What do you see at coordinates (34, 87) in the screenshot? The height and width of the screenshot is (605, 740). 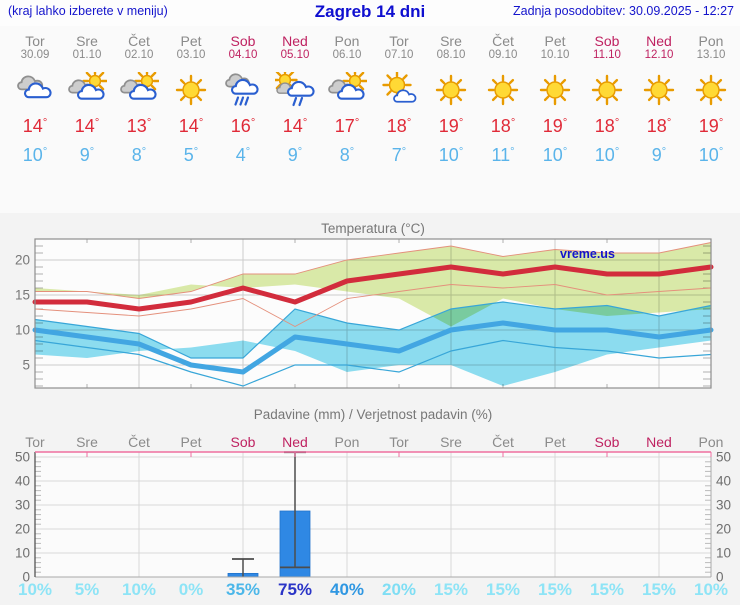 I see `cloudy-icon` at bounding box center [34, 87].